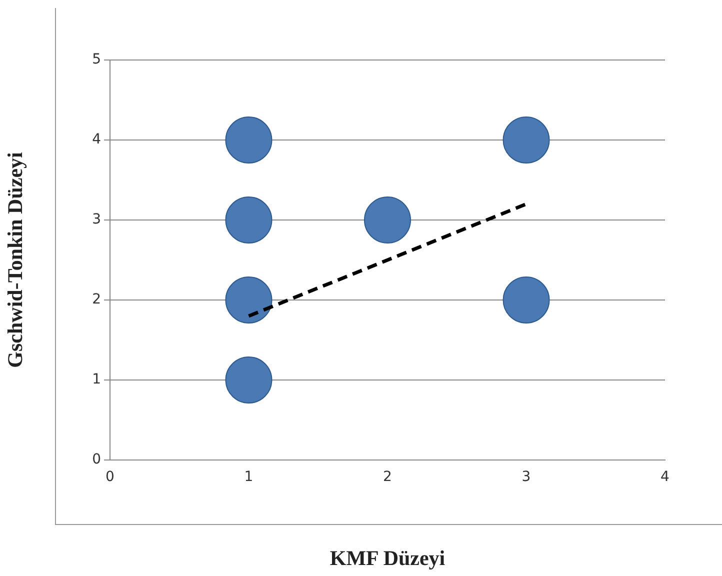 The height and width of the screenshot is (576, 722). What do you see at coordinates (96, 60) in the screenshot?
I see `y-tick-label: 5` at bounding box center [96, 60].